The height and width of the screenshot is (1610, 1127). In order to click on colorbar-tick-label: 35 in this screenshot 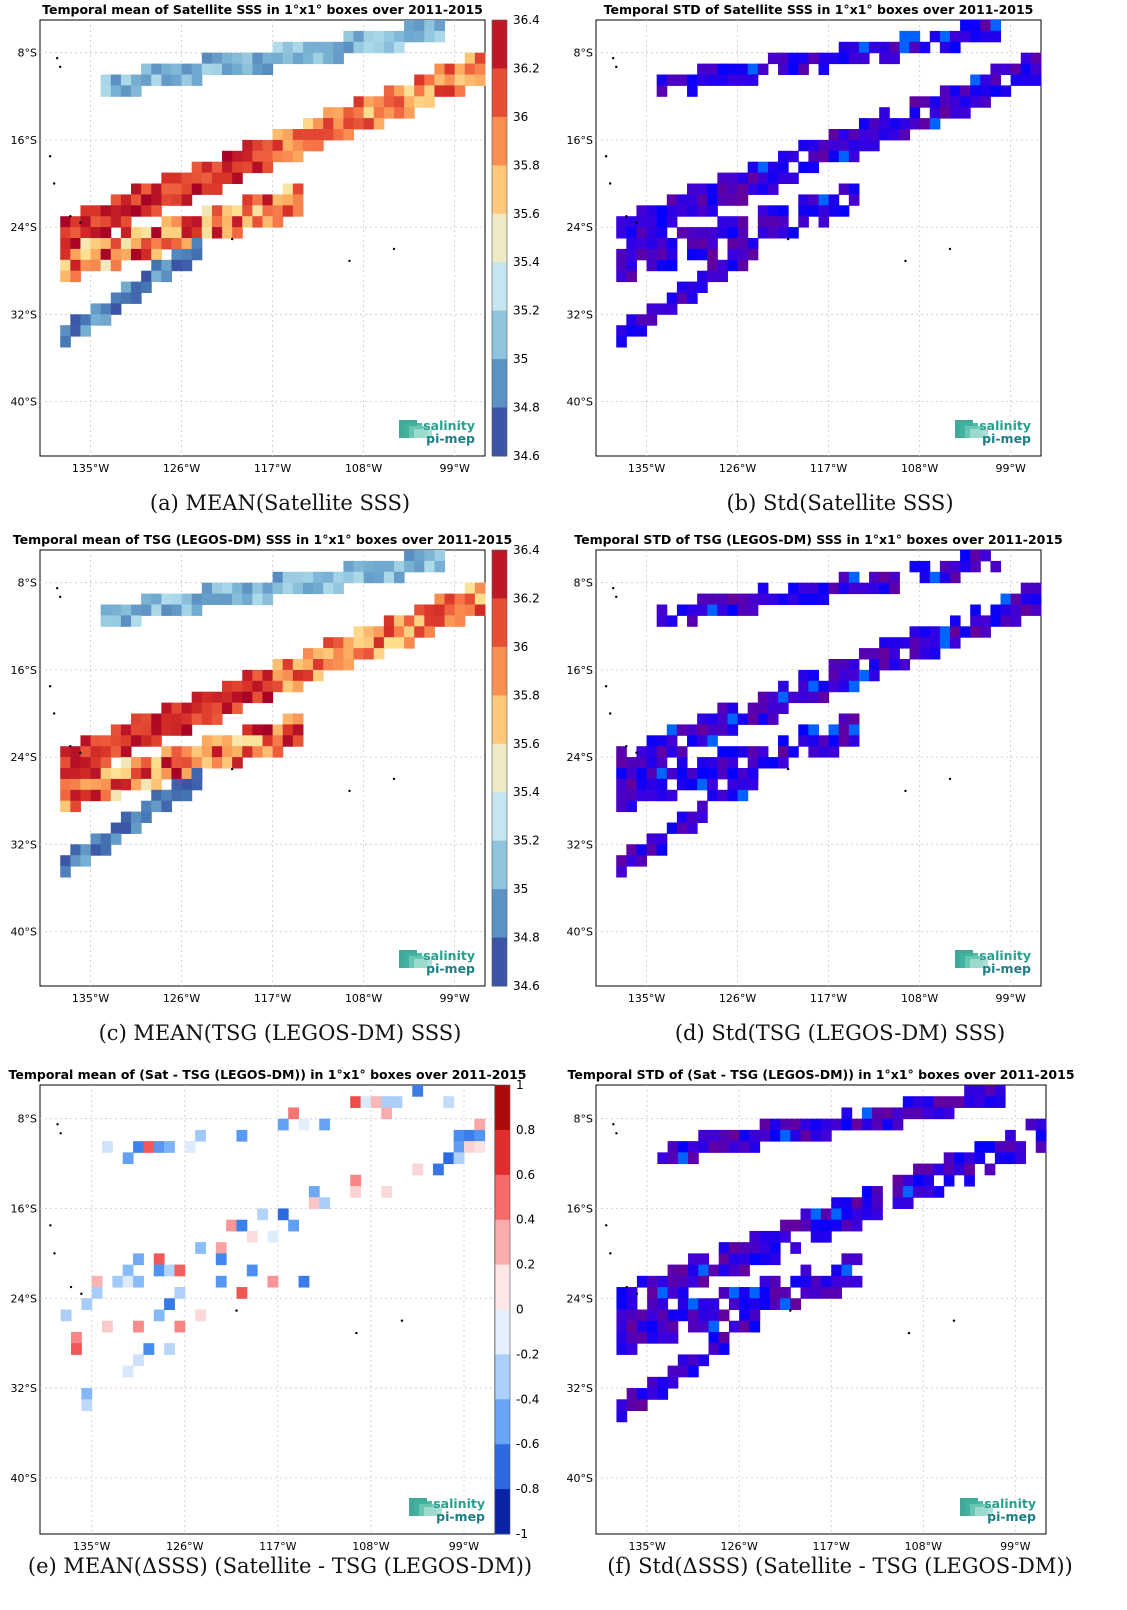, I will do `click(520, 889)`.